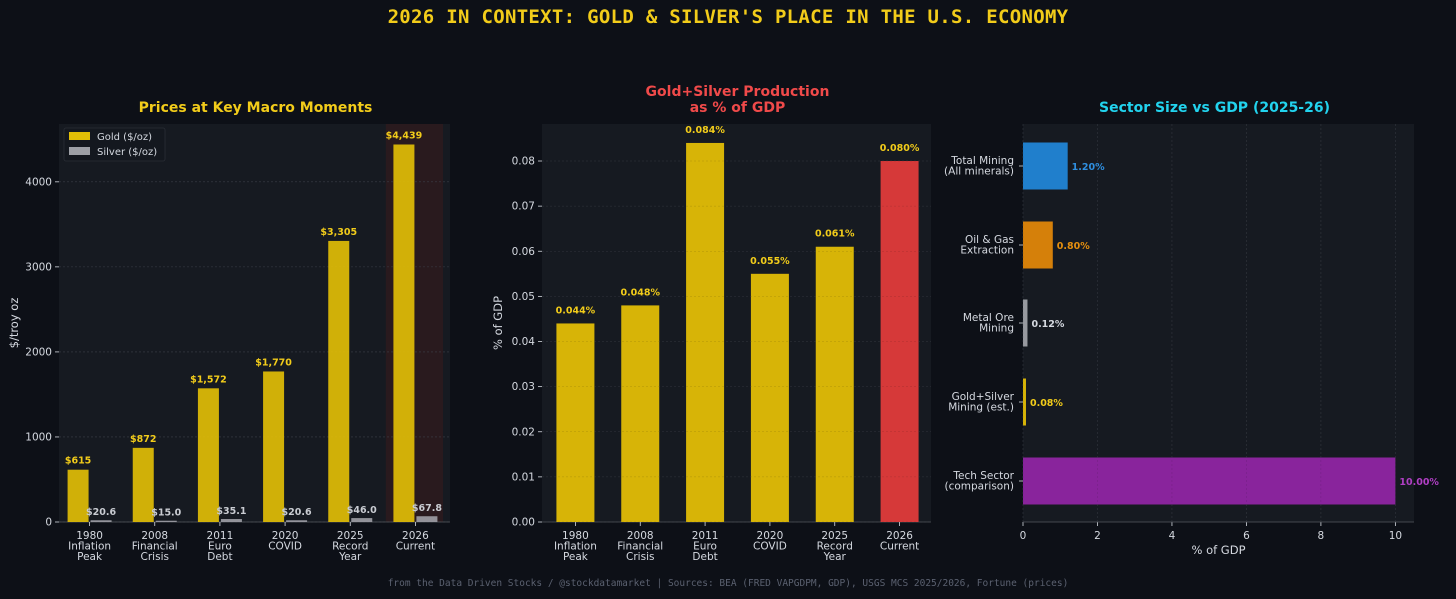  What do you see at coordinates (256, 108) in the screenshot?
I see `prices-title: Prices at Key Macro Moments` at bounding box center [256, 108].